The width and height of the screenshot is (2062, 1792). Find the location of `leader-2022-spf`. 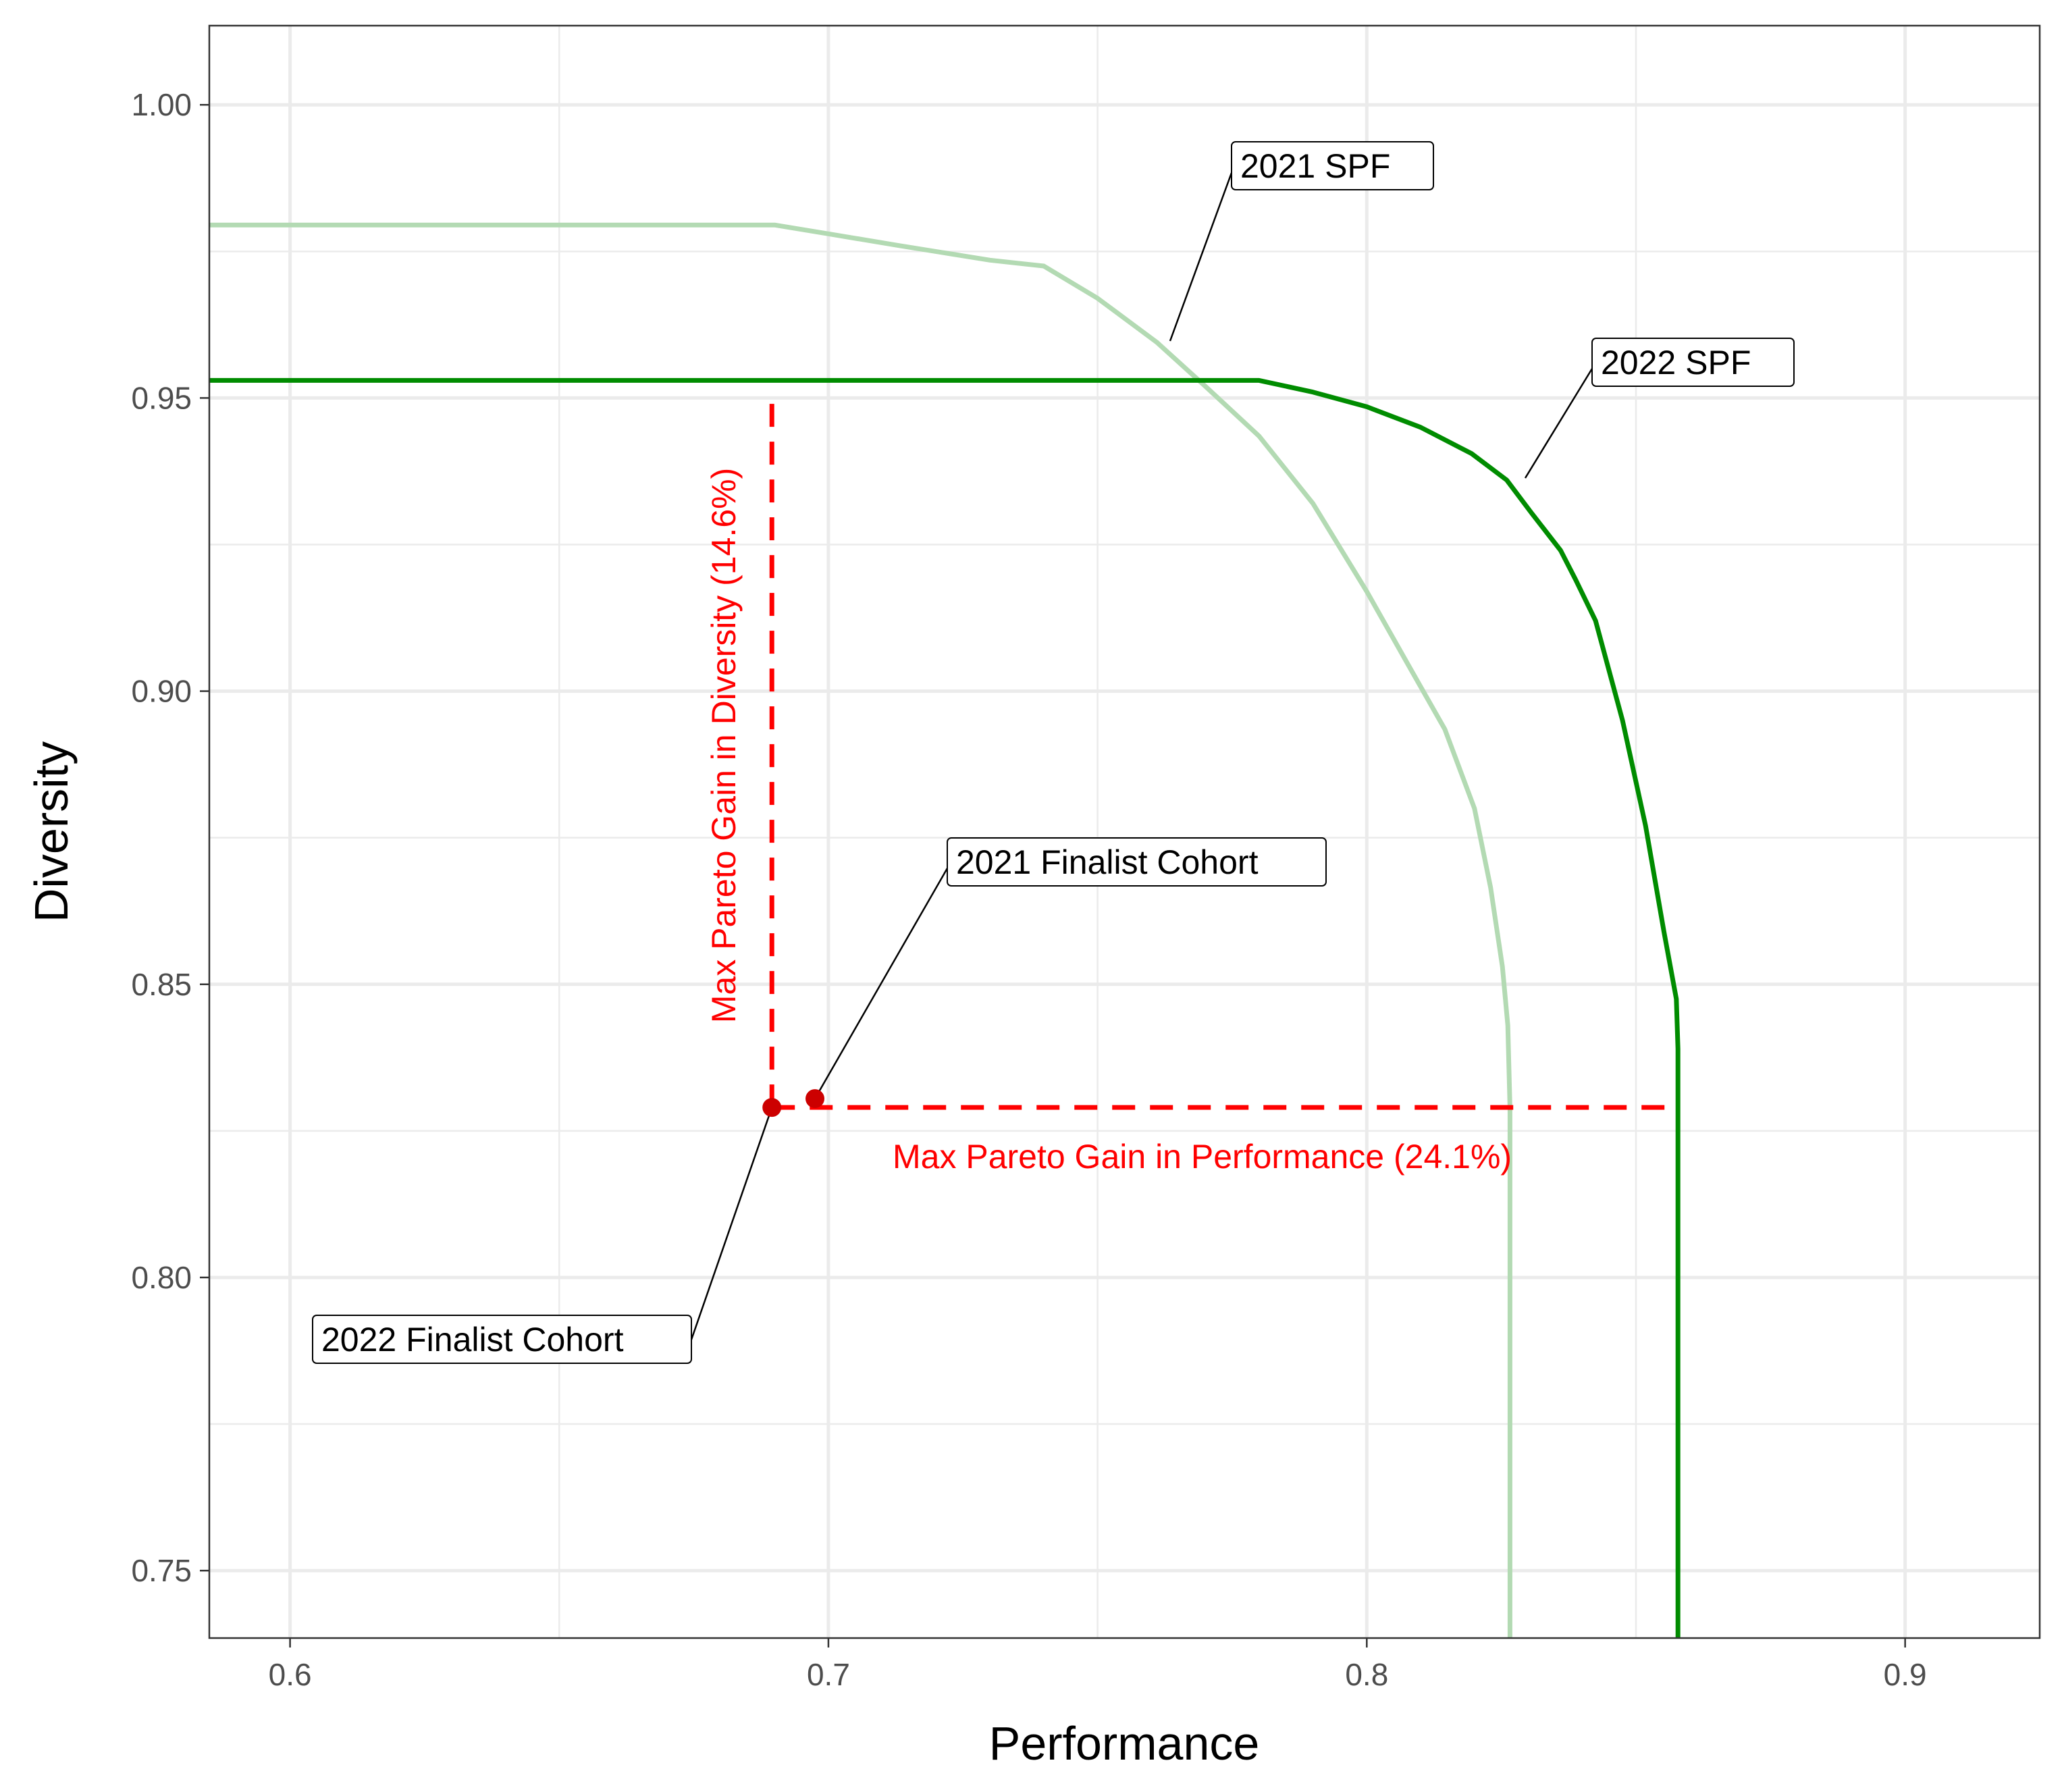

leader-2022-spf is located at coordinates (1558, 423).